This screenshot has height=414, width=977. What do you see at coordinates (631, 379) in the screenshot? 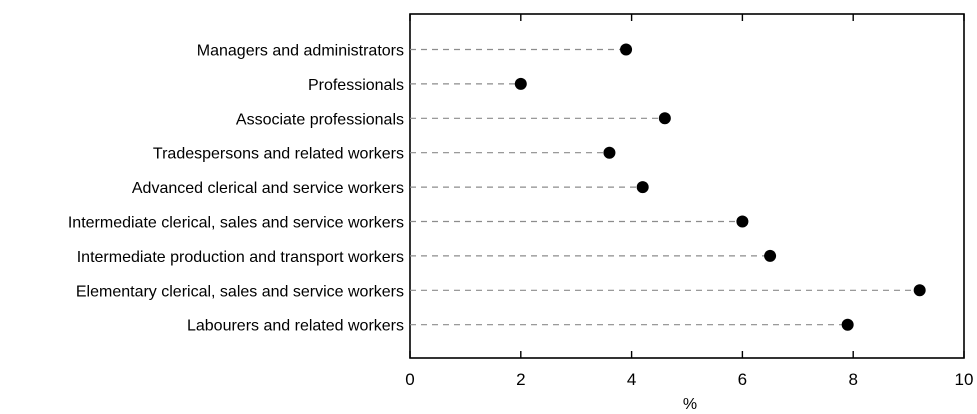
I see `x-tick-label: 4` at bounding box center [631, 379].